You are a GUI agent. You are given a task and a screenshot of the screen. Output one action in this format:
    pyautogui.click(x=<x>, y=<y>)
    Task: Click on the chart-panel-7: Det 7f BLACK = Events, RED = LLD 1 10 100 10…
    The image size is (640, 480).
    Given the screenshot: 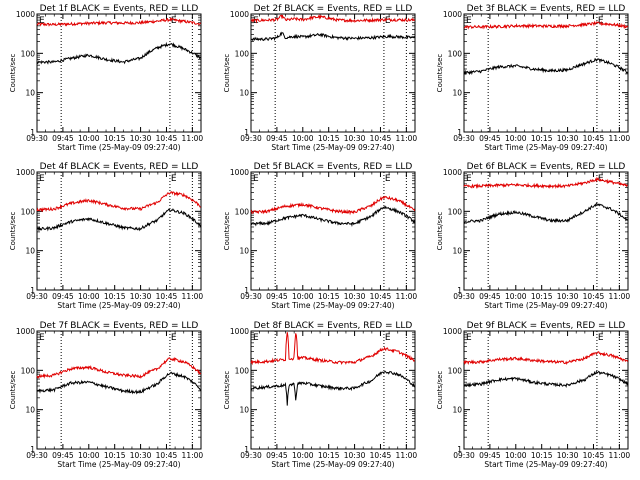 What is the action you would take?
    pyautogui.click(x=106, y=395)
    